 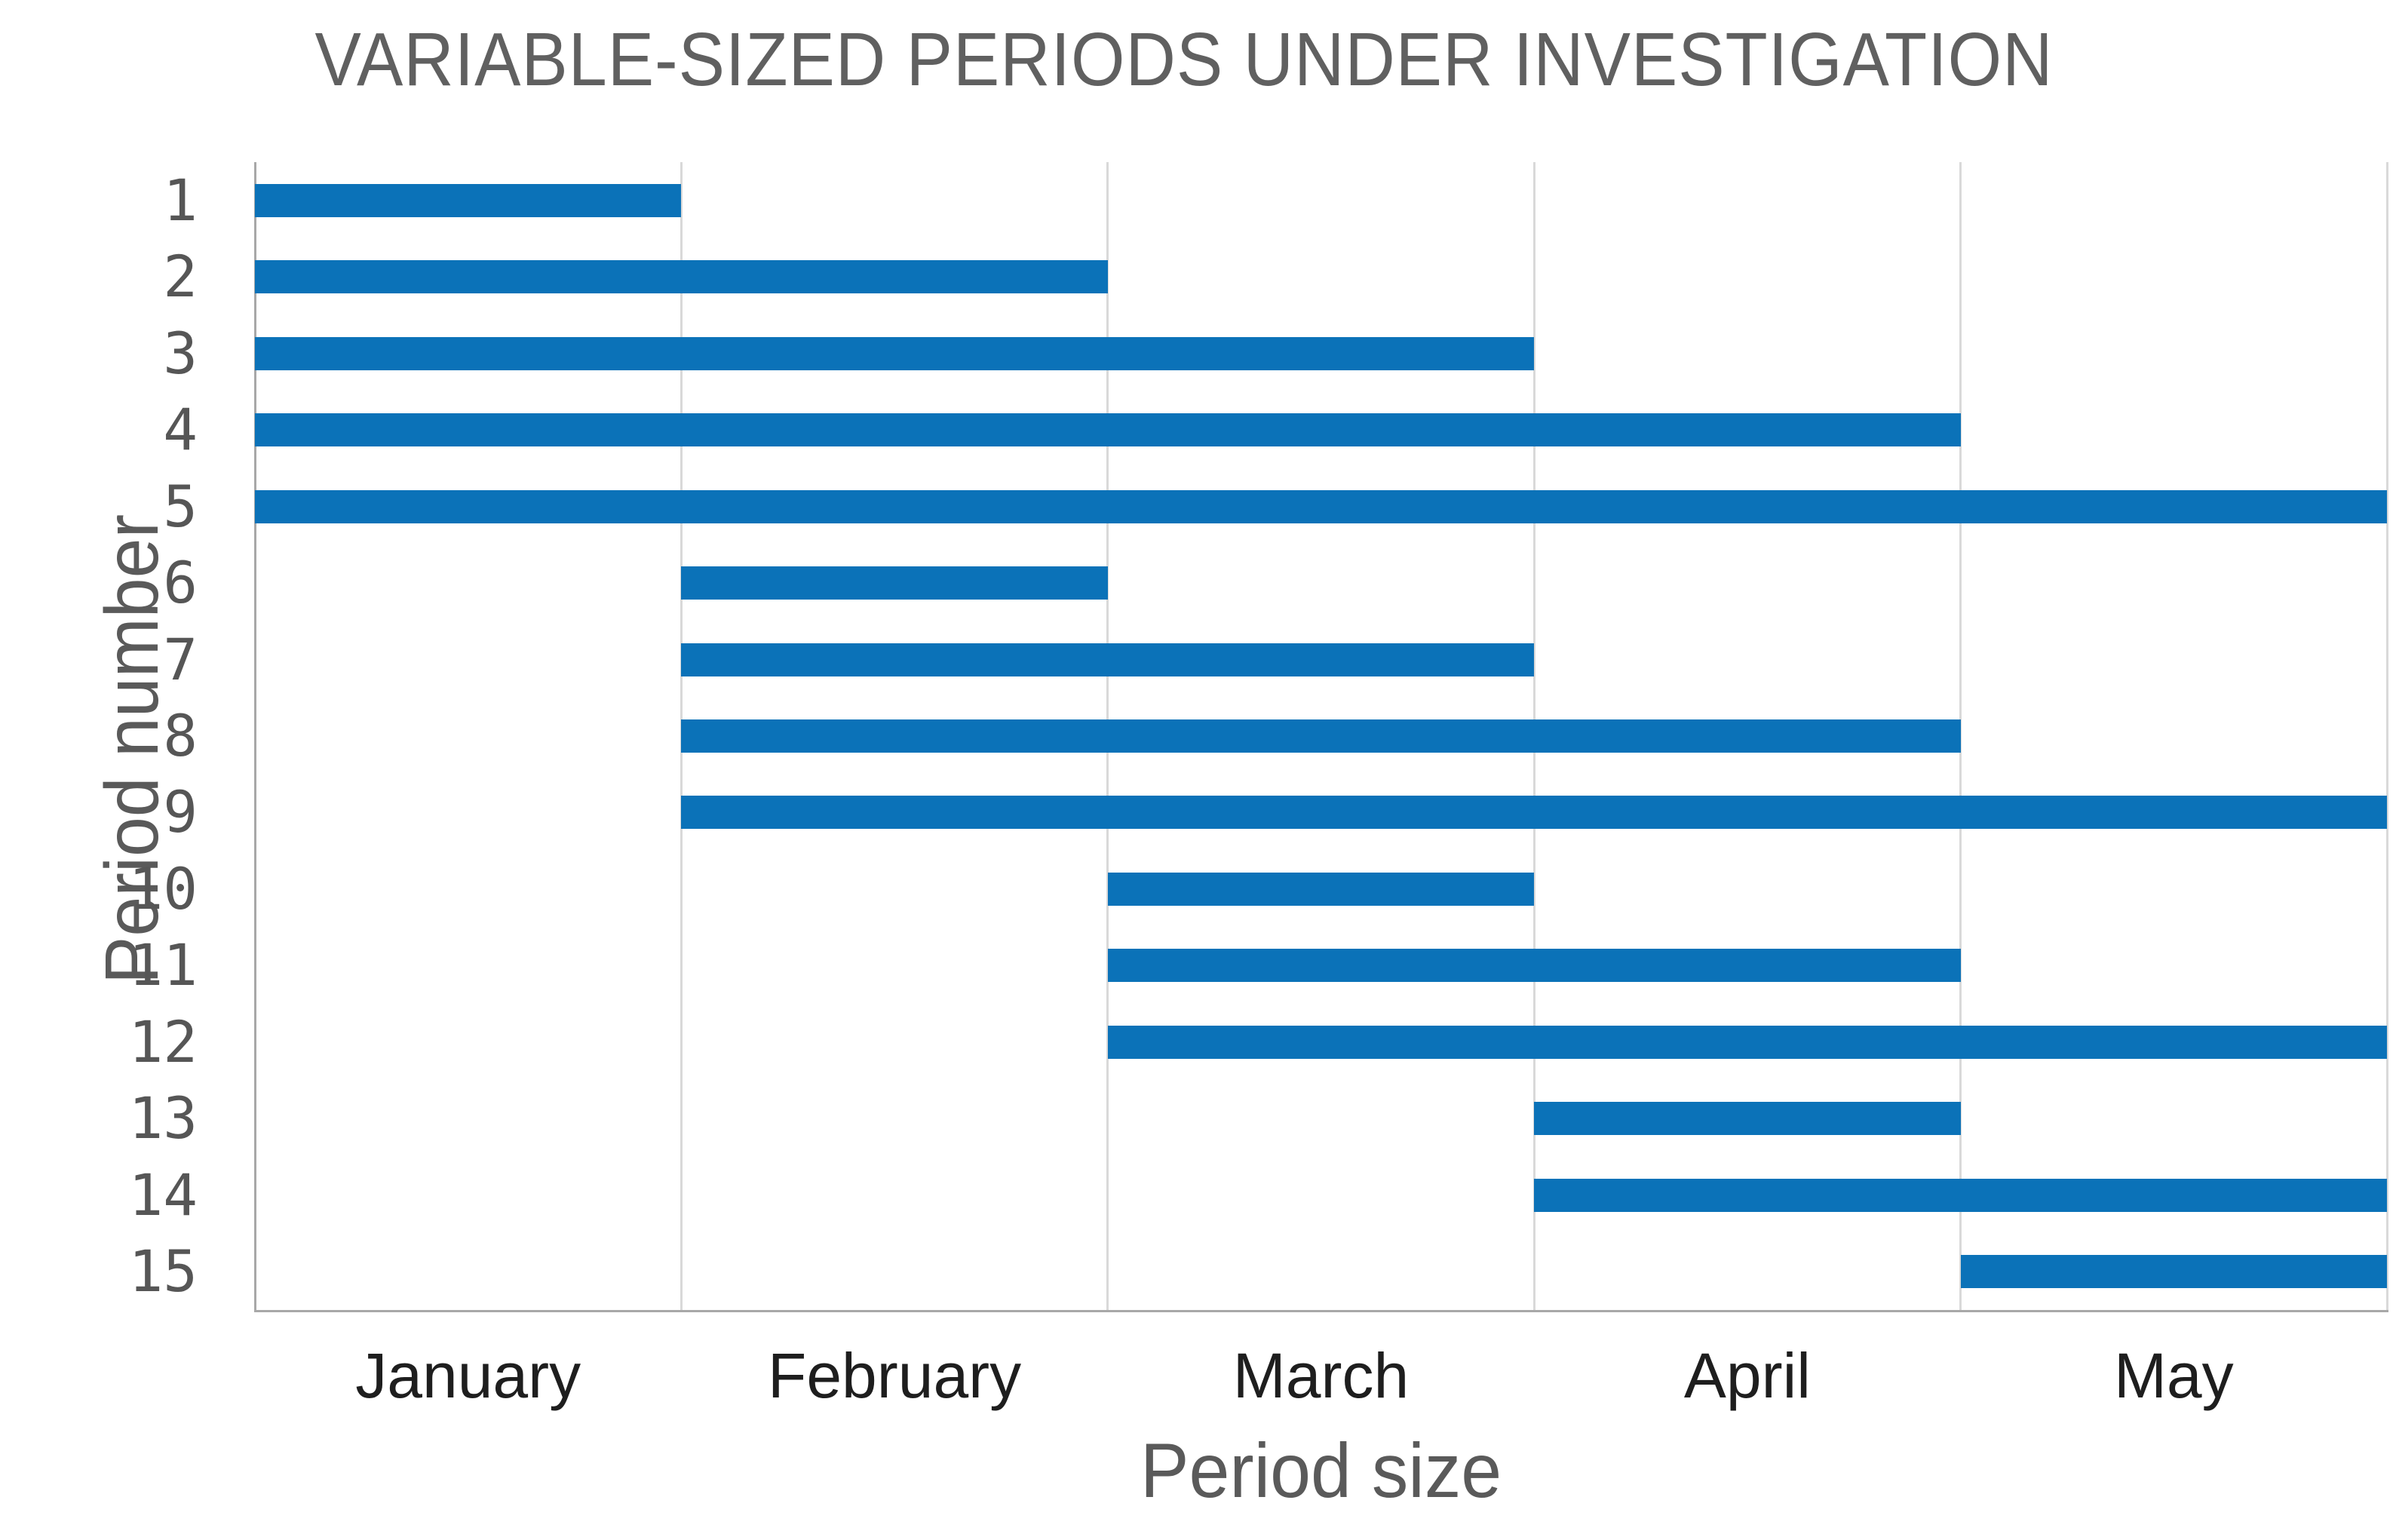 What do you see at coordinates (254, 736) in the screenshot?
I see `y-axis-line` at bounding box center [254, 736].